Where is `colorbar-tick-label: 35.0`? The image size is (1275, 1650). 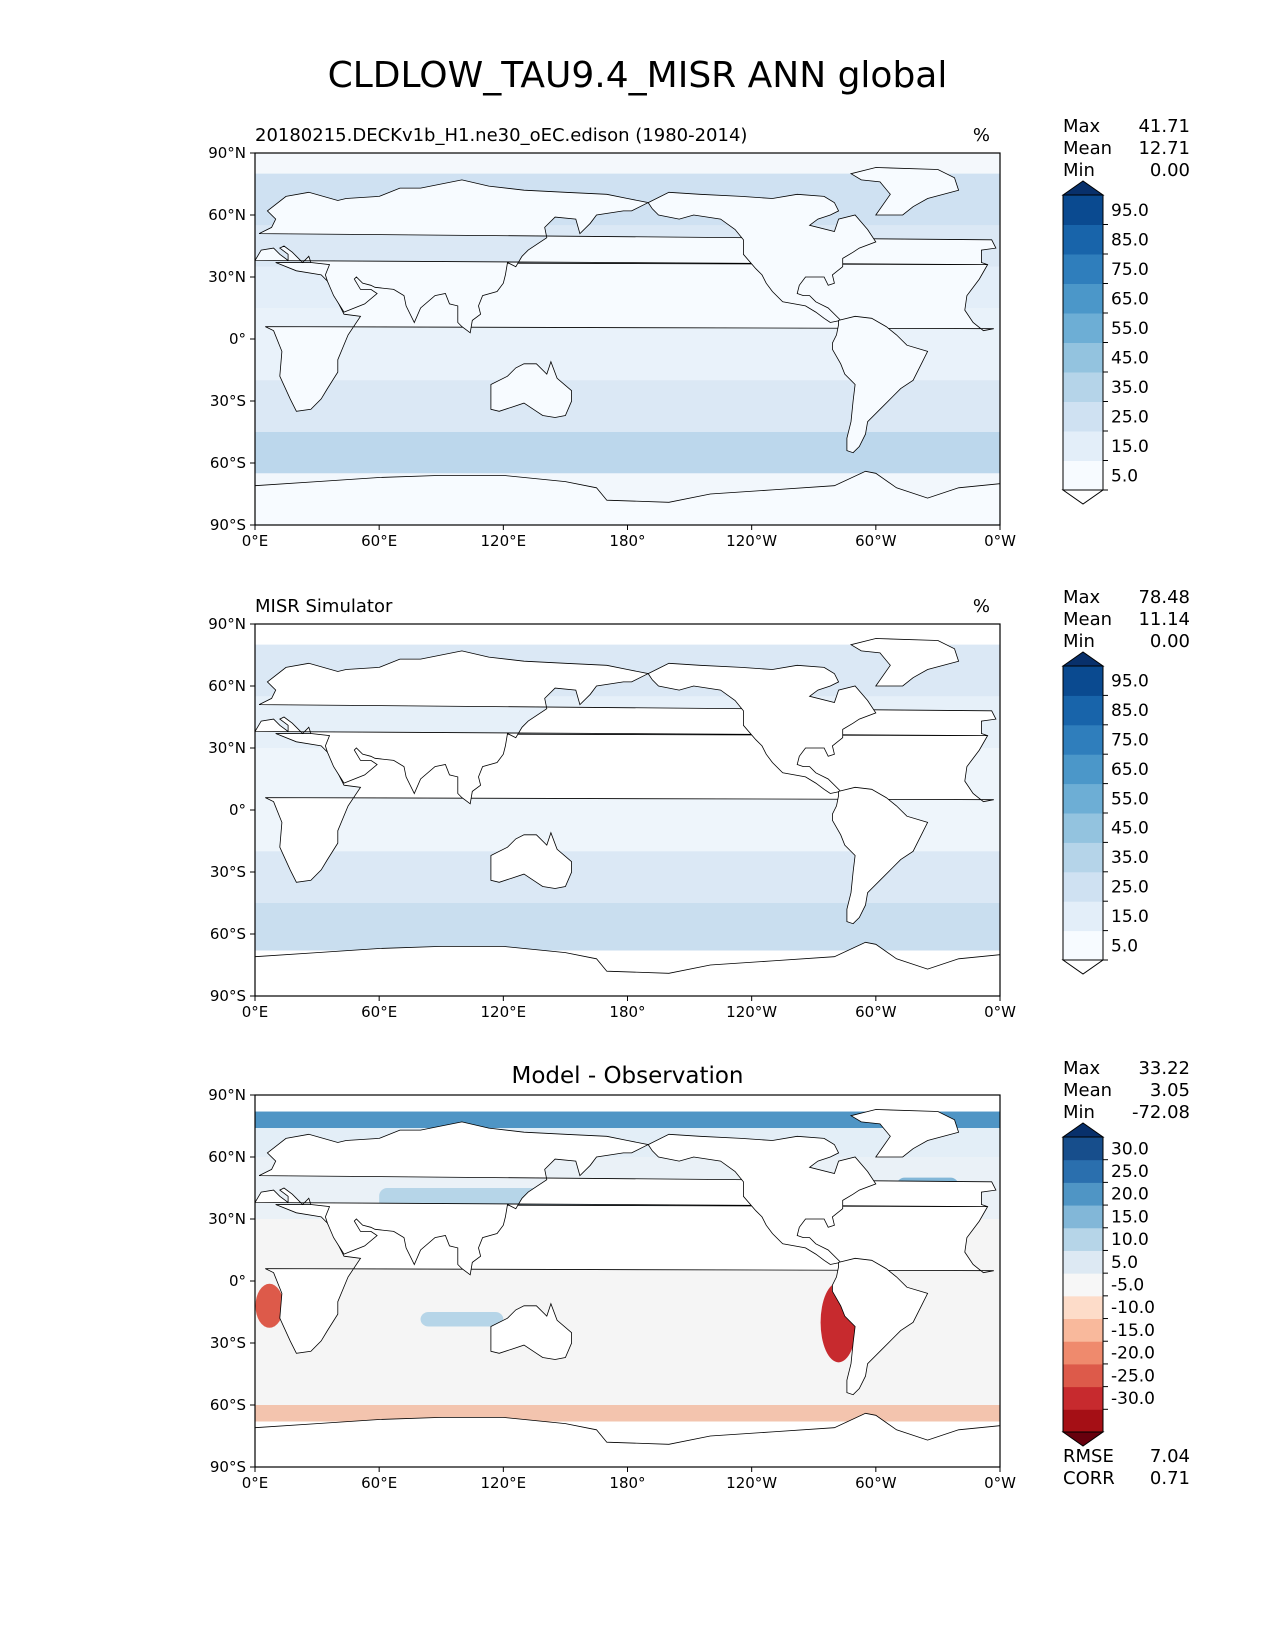 colorbar-tick-label: 35.0 is located at coordinates (1130, 388).